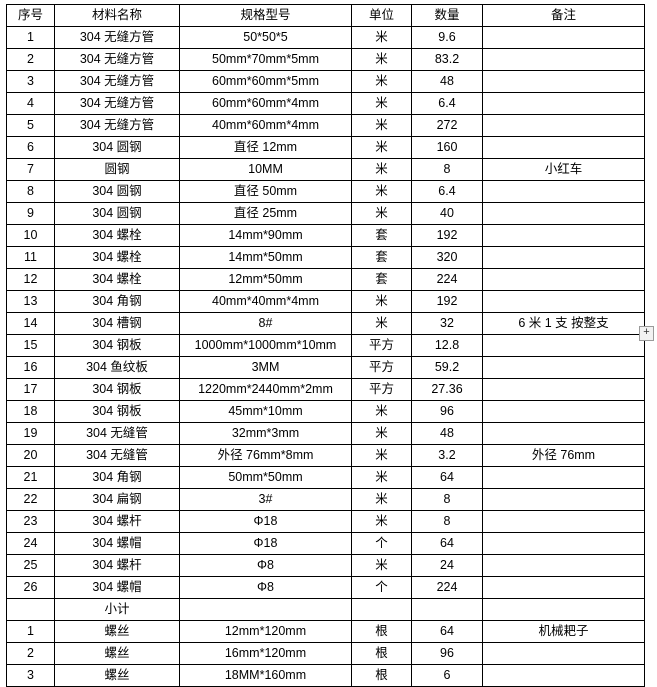  I want to click on table-cell: 螺丝, so click(117, 653).